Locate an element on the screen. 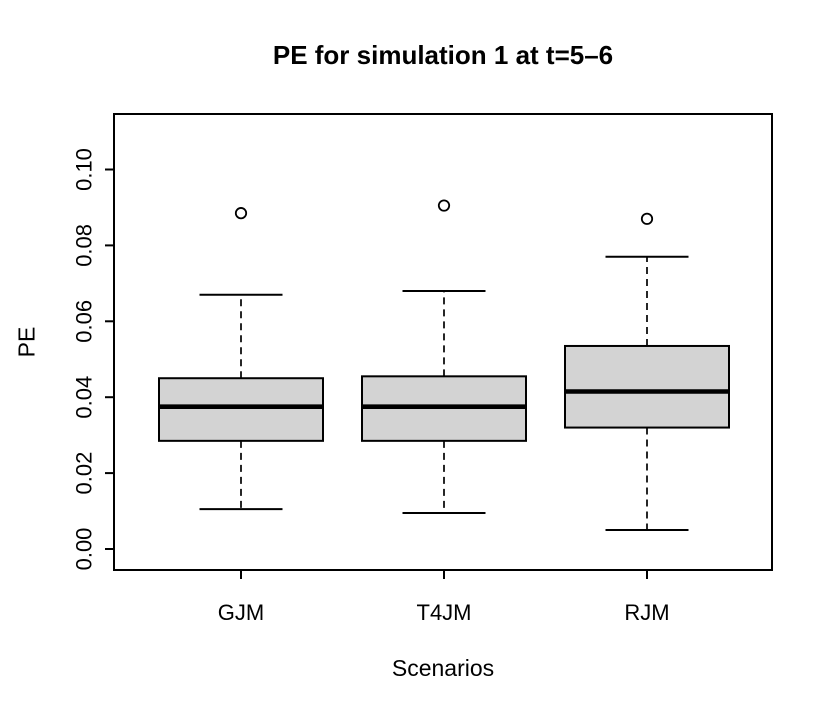  y-axis-tick-label: 0.02 is located at coordinates (84, 473).